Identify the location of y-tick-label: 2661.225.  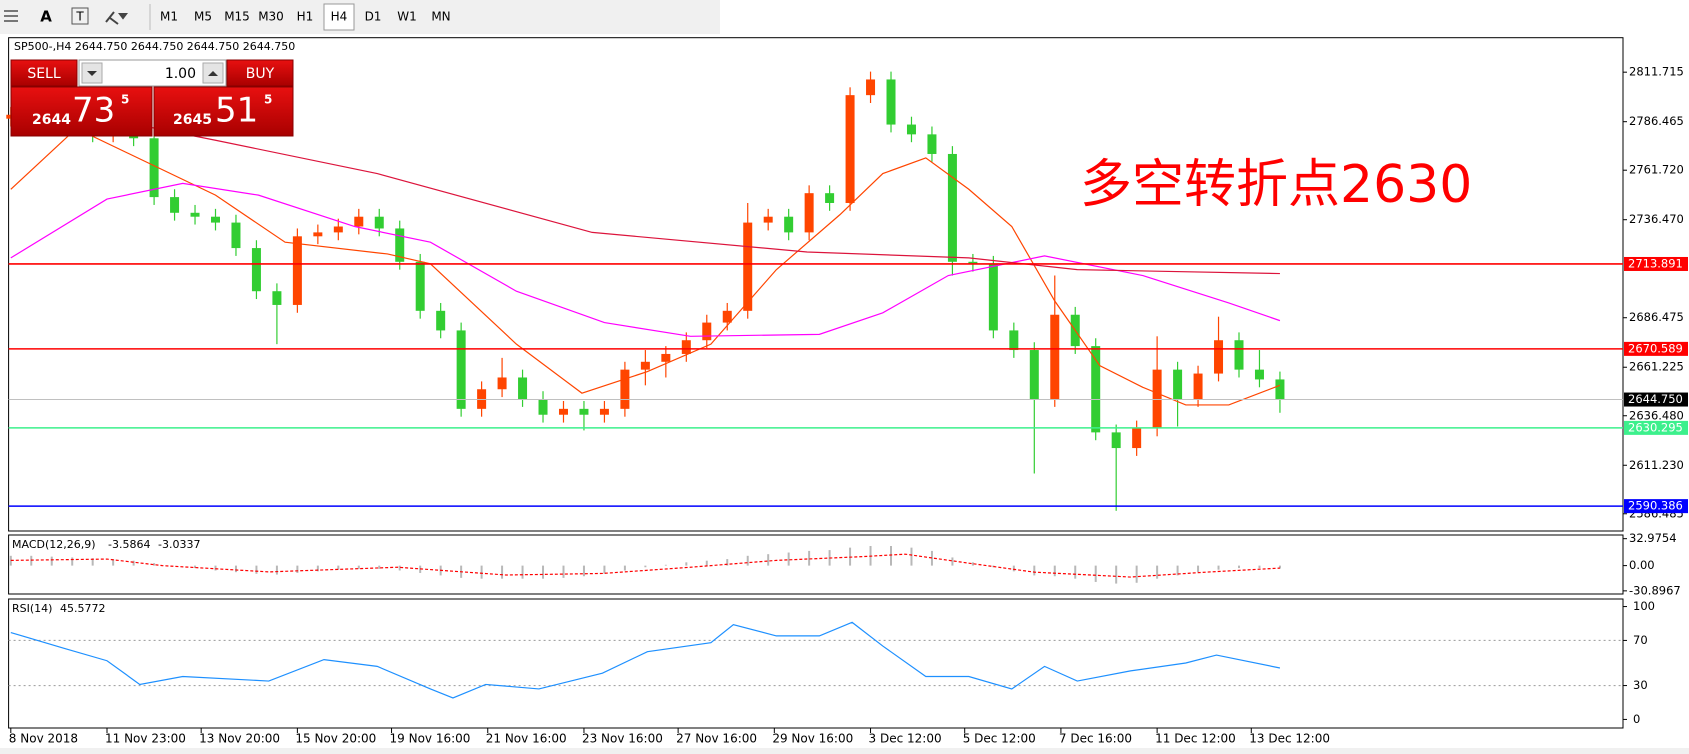
(1656, 367).